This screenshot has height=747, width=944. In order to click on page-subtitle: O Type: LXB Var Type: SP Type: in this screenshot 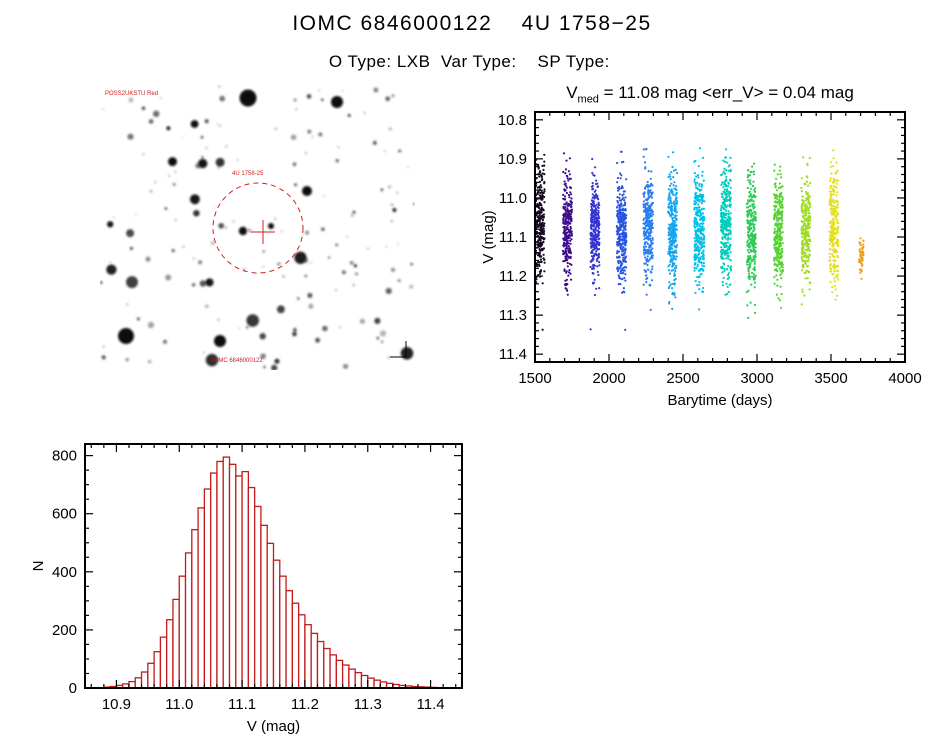, I will do `click(472, 61)`.